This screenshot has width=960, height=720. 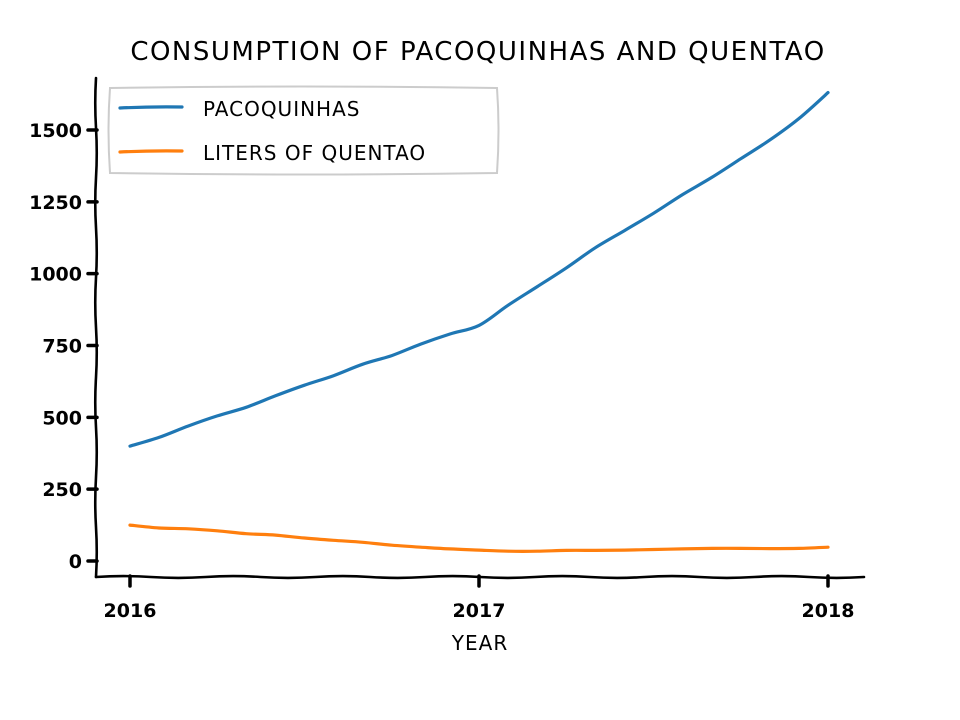 I want to click on y-tick-label: 1500, so click(x=55, y=131).